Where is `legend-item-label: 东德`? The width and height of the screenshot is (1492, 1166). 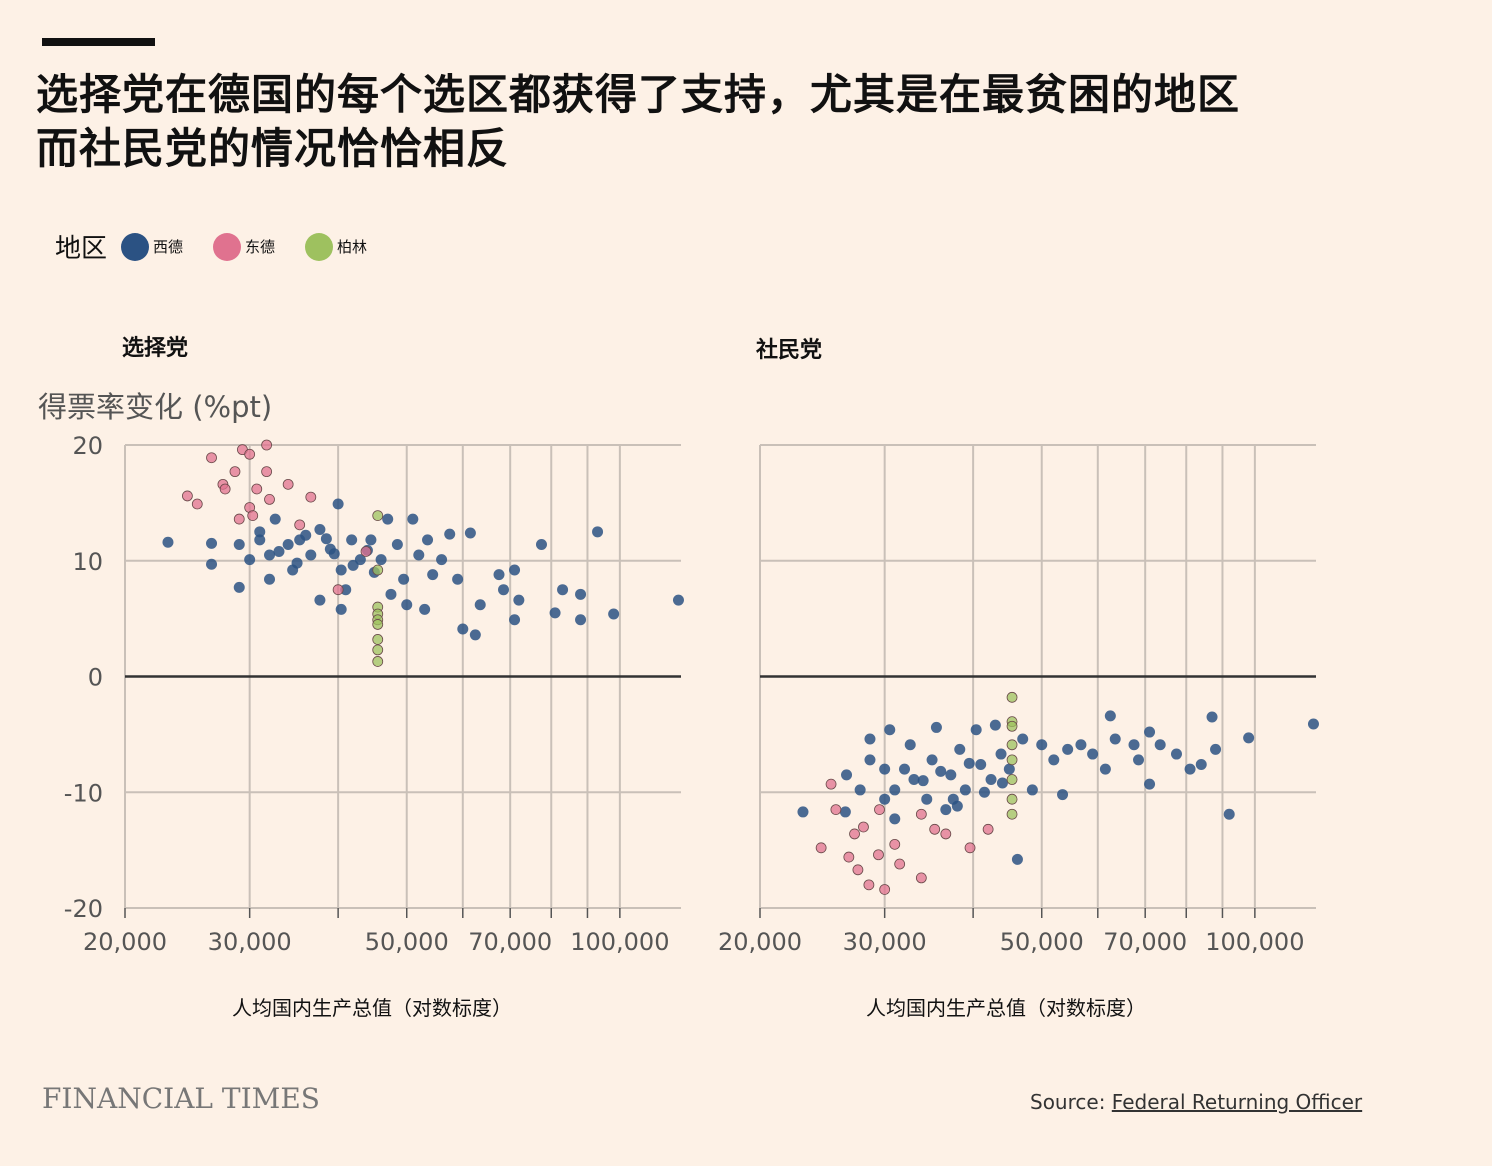
legend-item-label: 东德 is located at coordinates (260, 247).